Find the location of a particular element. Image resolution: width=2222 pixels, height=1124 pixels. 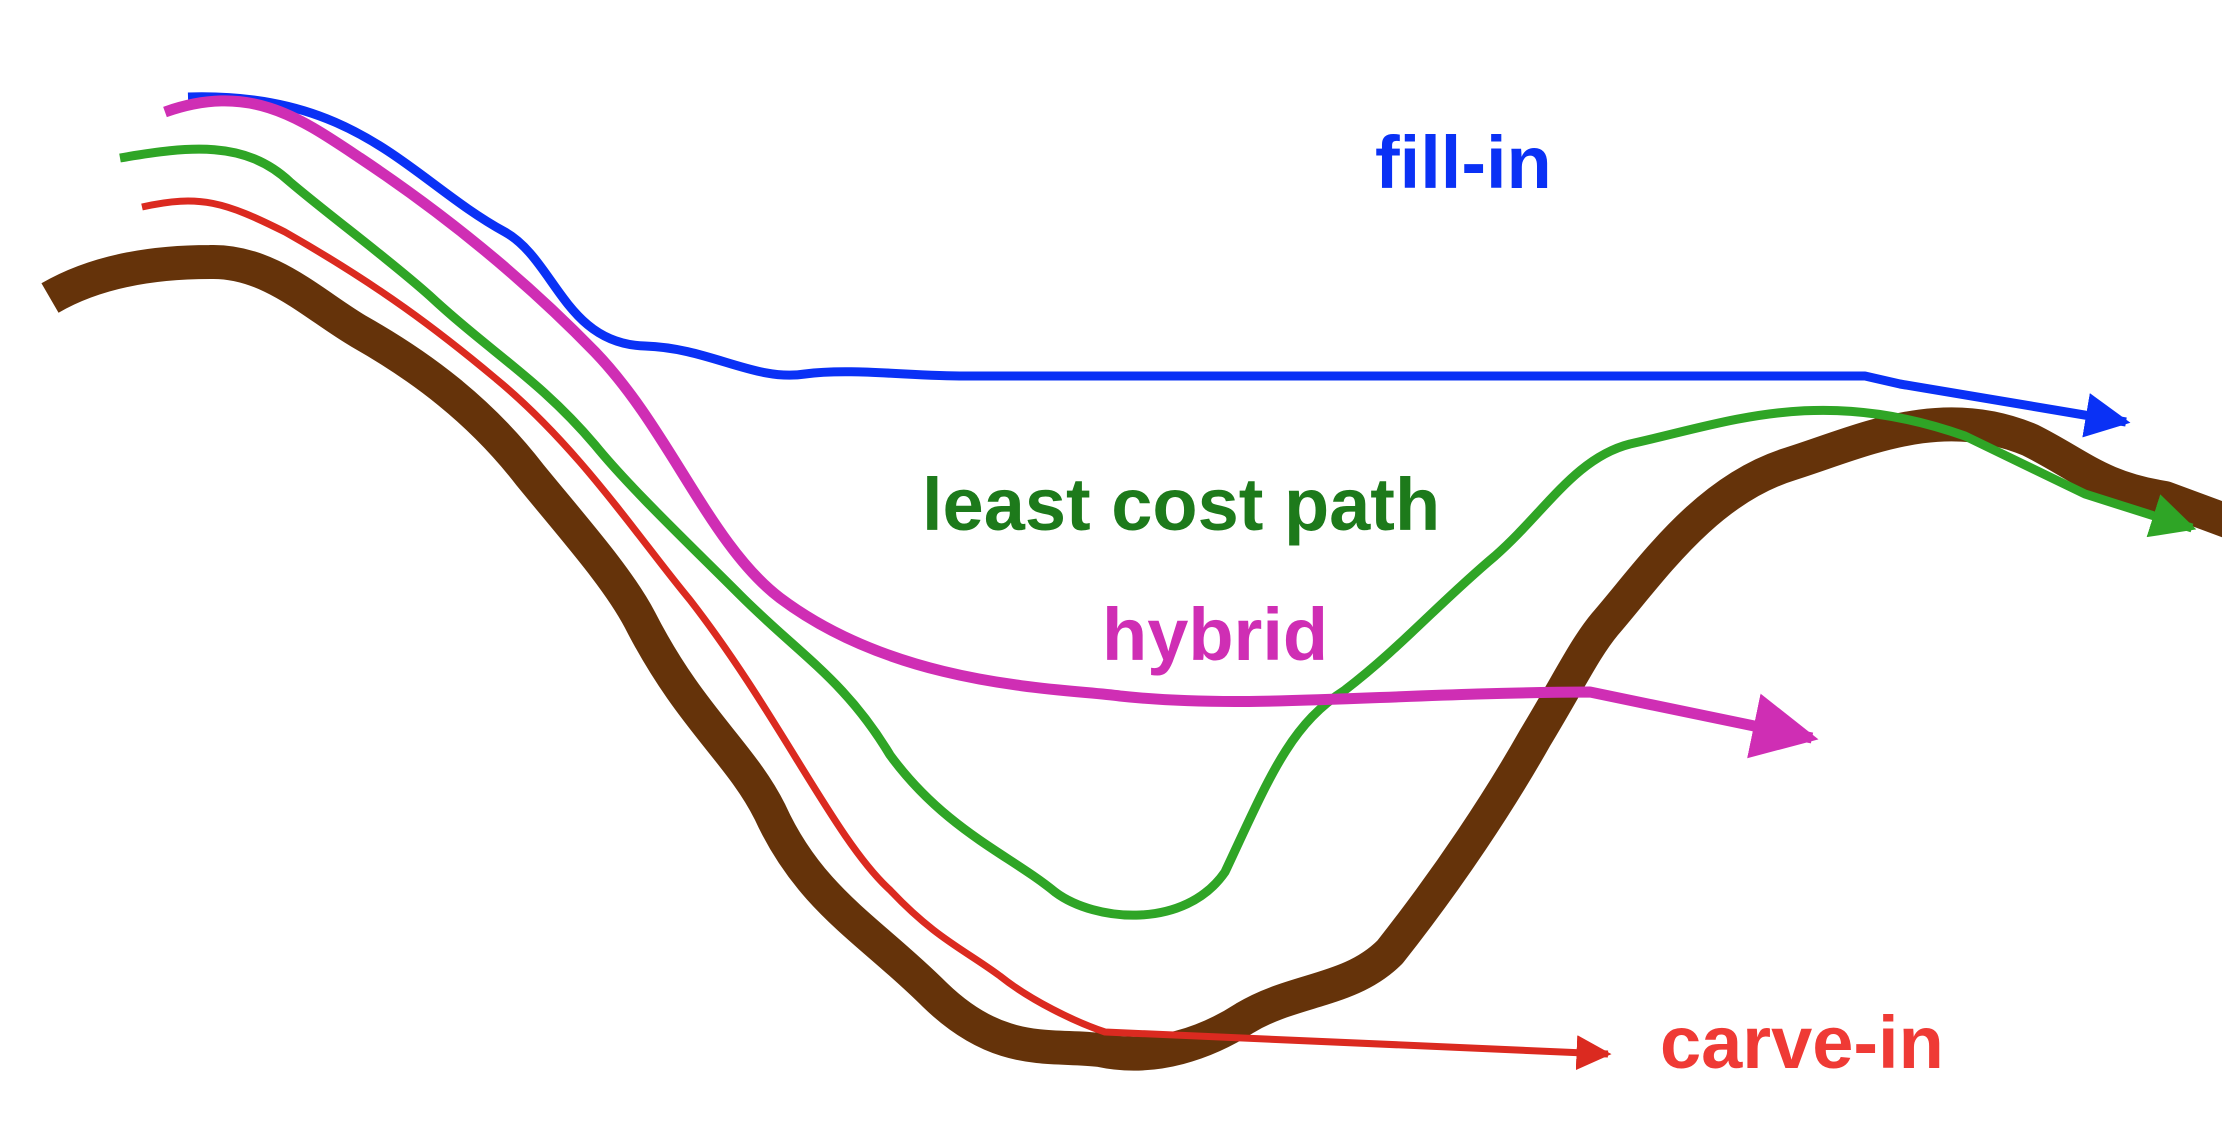

carve-in-label: carve-in is located at coordinates (1802, 1042).